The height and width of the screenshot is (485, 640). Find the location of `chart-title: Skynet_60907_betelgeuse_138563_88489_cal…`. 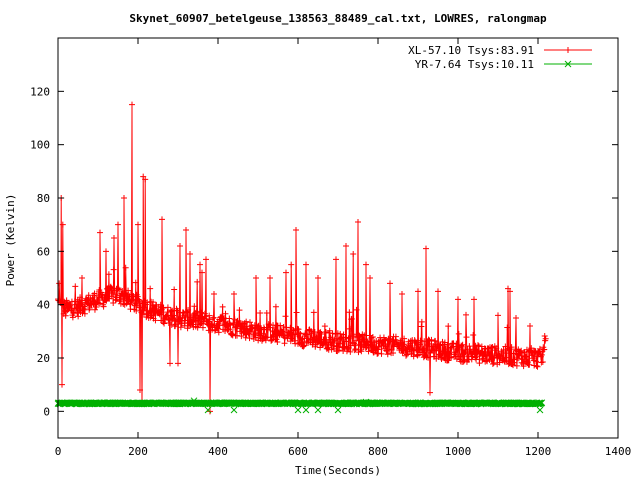

chart-title: Skynet_60907_betelgeuse_138563_88489_cal… is located at coordinates (338, 18).